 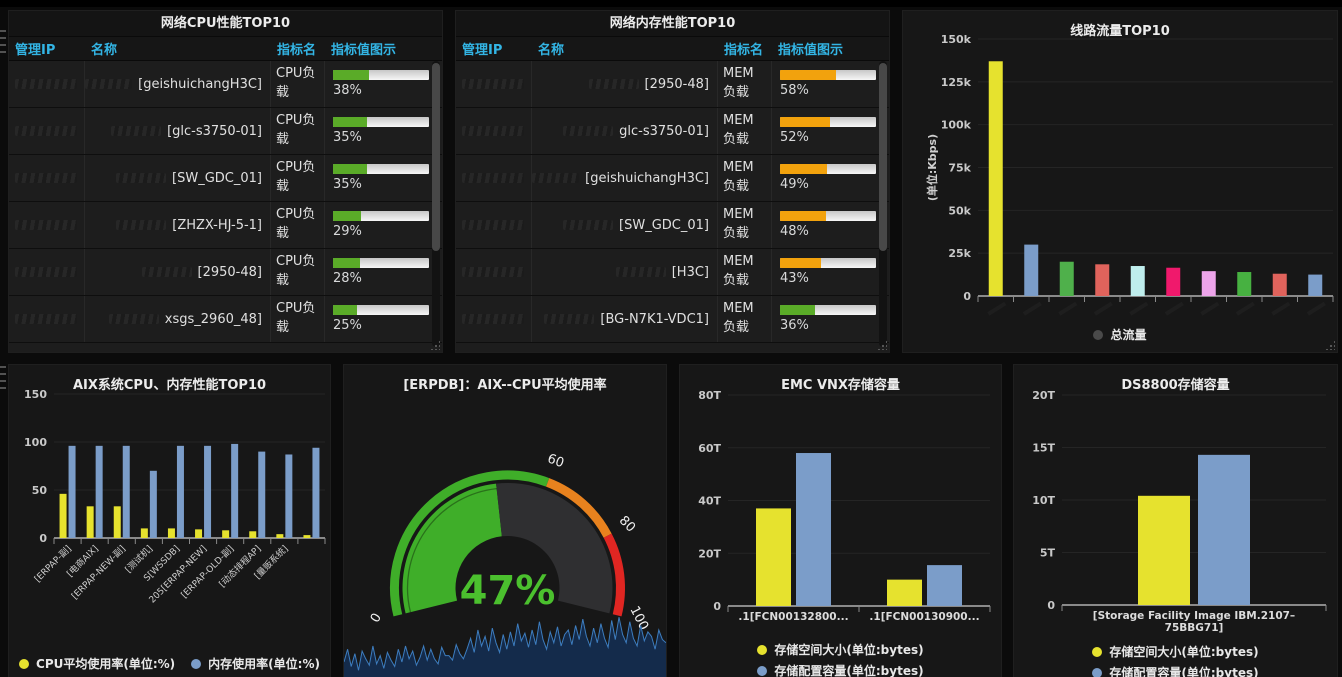 What do you see at coordinates (1128, 335) in the screenshot?
I see `legend-label: 总流量` at bounding box center [1128, 335].